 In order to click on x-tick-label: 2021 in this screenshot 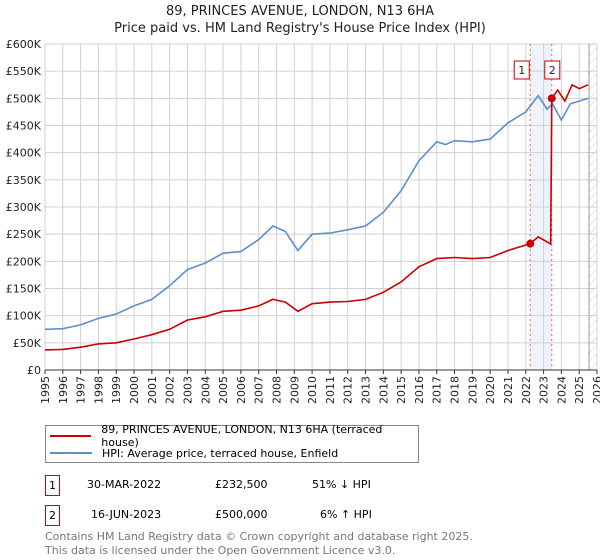, I will do `click(508, 390)`.